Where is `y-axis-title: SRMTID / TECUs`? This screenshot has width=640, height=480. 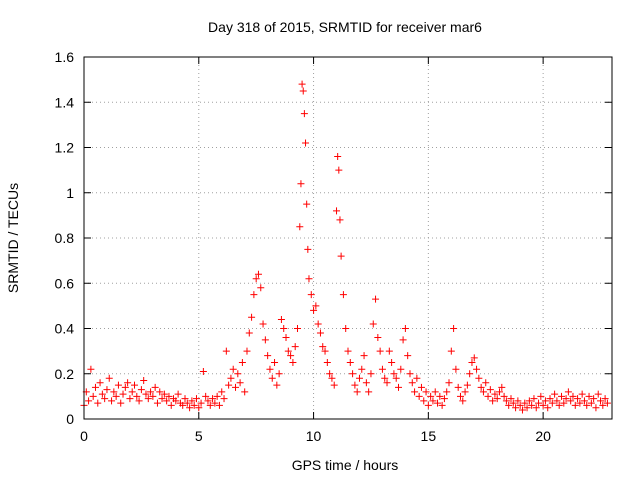 y-axis-title: SRMTID / TECUs is located at coordinates (13, 238).